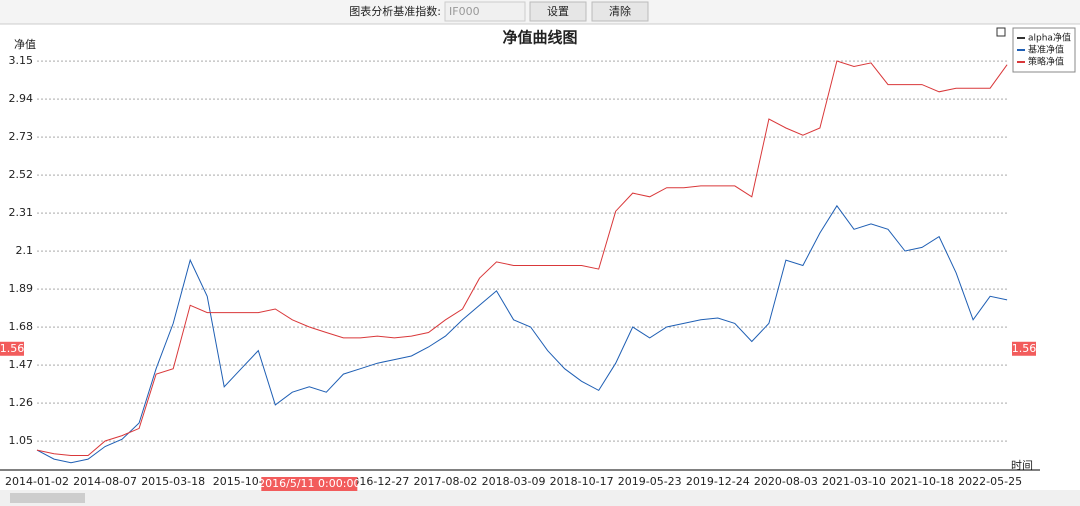 The image size is (1080, 506). What do you see at coordinates (37, 481) in the screenshot?
I see `x-tick-label: 2014-01-02` at bounding box center [37, 481].